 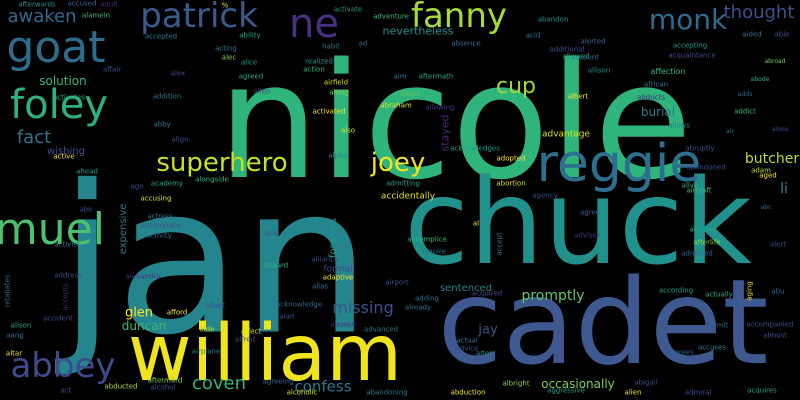 I want to click on word-promptly: promptly, so click(x=553, y=296).